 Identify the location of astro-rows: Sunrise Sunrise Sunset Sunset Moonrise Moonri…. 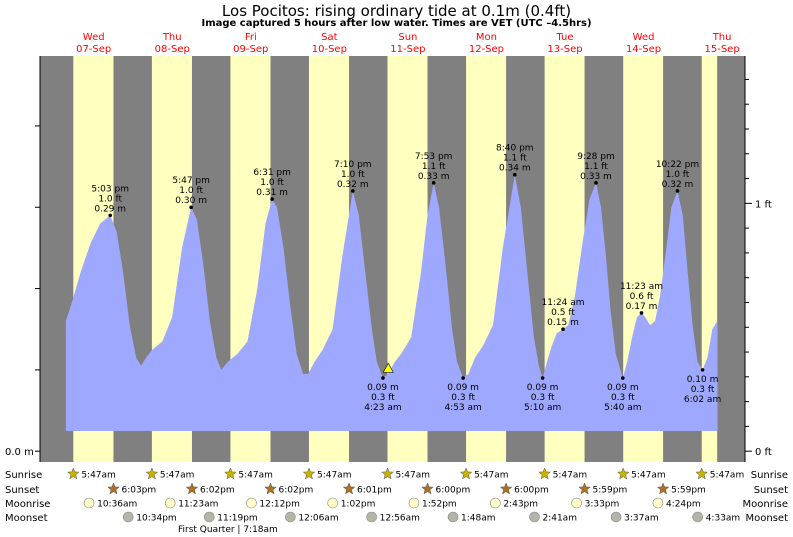
(397, 501).